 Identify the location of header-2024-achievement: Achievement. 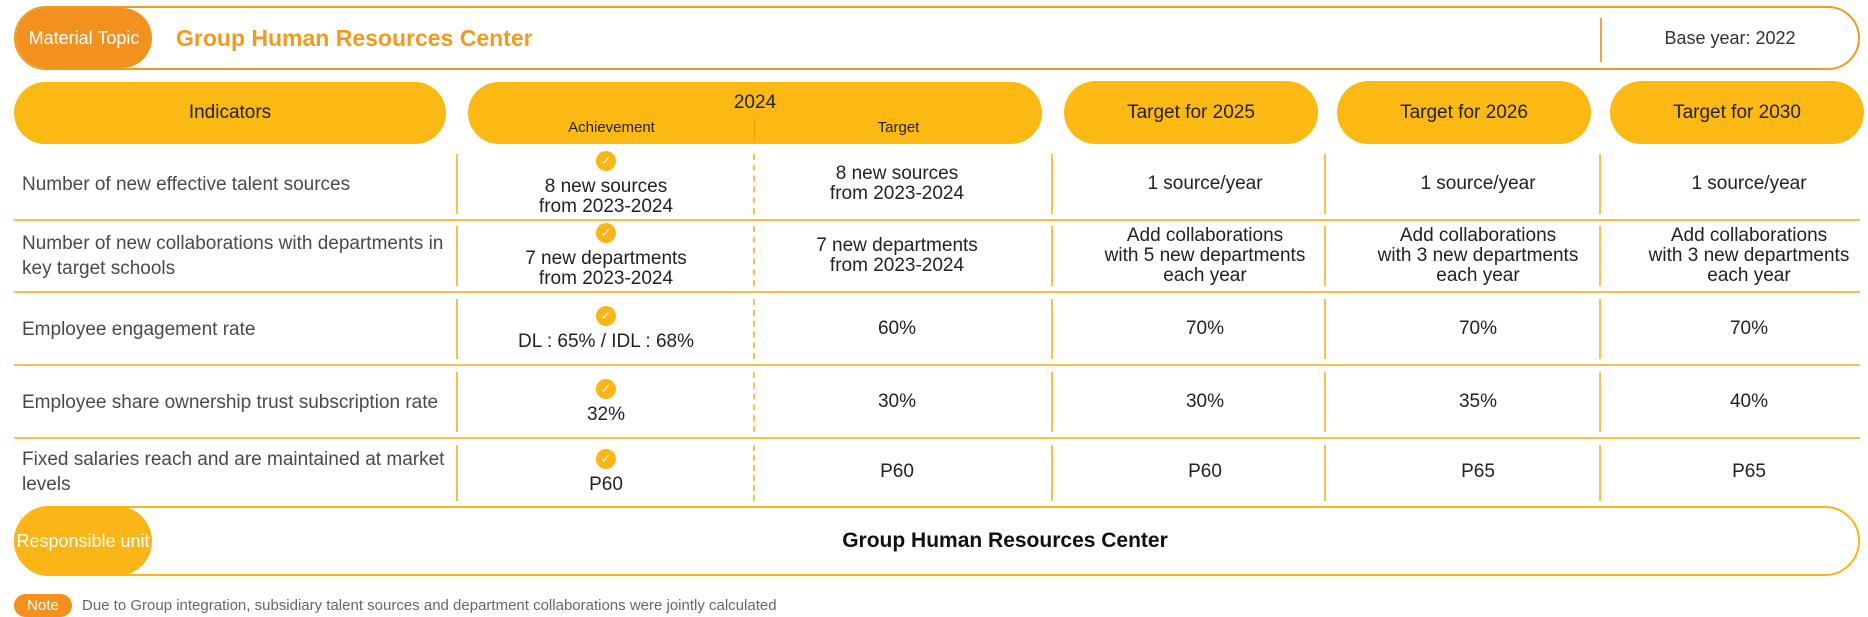
(611, 127).